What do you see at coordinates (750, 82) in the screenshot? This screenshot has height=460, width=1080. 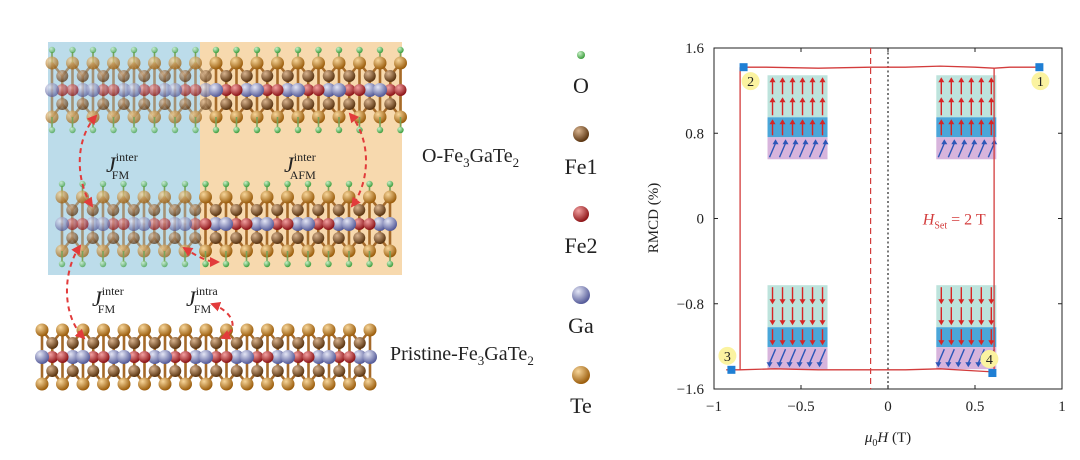 I see `state-label-2: 2` at bounding box center [750, 82].